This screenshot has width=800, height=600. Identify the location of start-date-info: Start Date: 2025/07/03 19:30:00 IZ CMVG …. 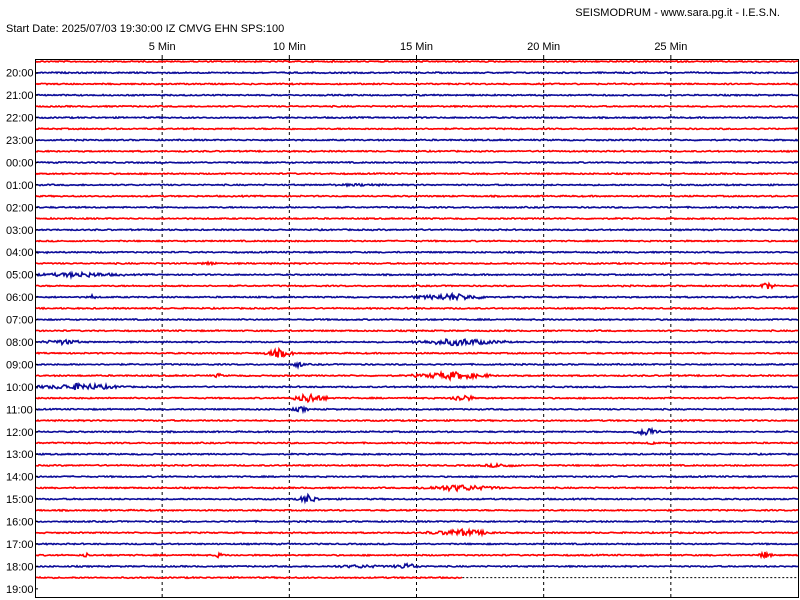
(145, 29).